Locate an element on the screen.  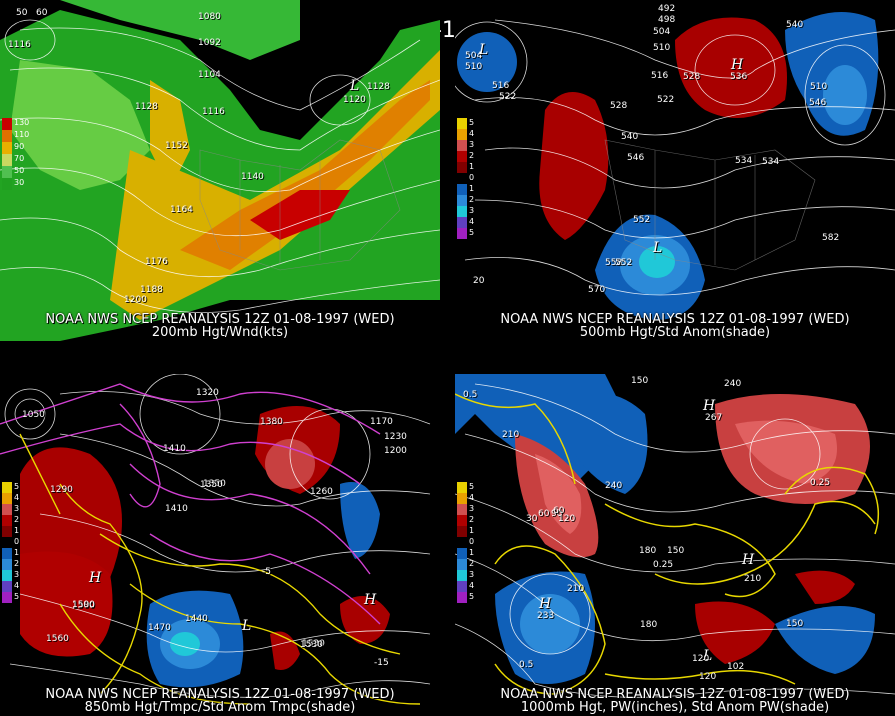
contour-label: 1116 is located at coordinates (213, 112).